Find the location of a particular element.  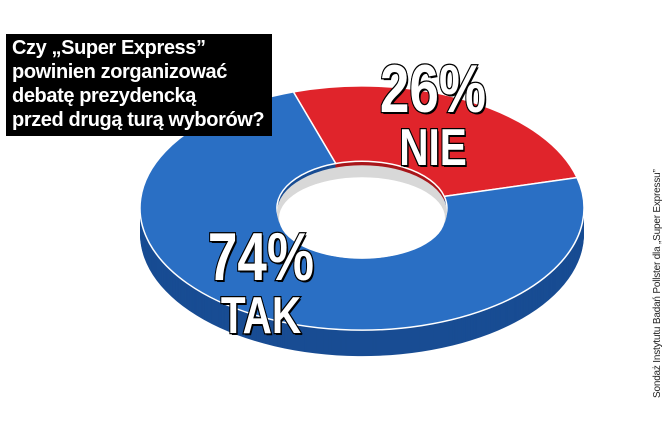

data-label-nie-percent: 26% is located at coordinates (433, 89).